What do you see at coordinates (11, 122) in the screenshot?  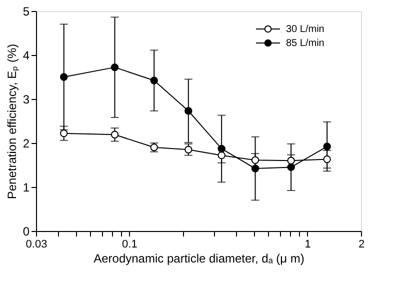 I see `y-axis-title: Penetration efficiency, Eₚ (%)` at bounding box center [11, 122].